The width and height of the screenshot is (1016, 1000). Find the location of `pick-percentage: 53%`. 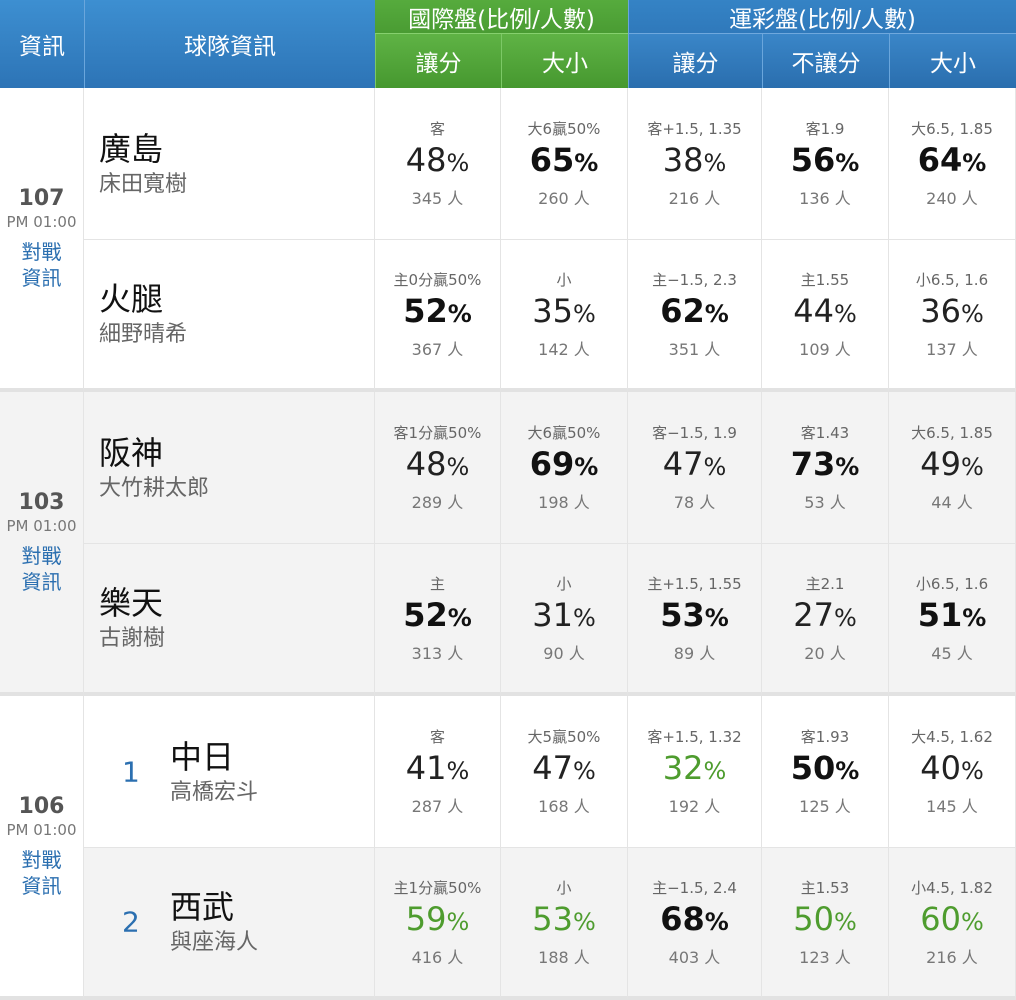

pick-percentage: 53% is located at coordinates (694, 616).